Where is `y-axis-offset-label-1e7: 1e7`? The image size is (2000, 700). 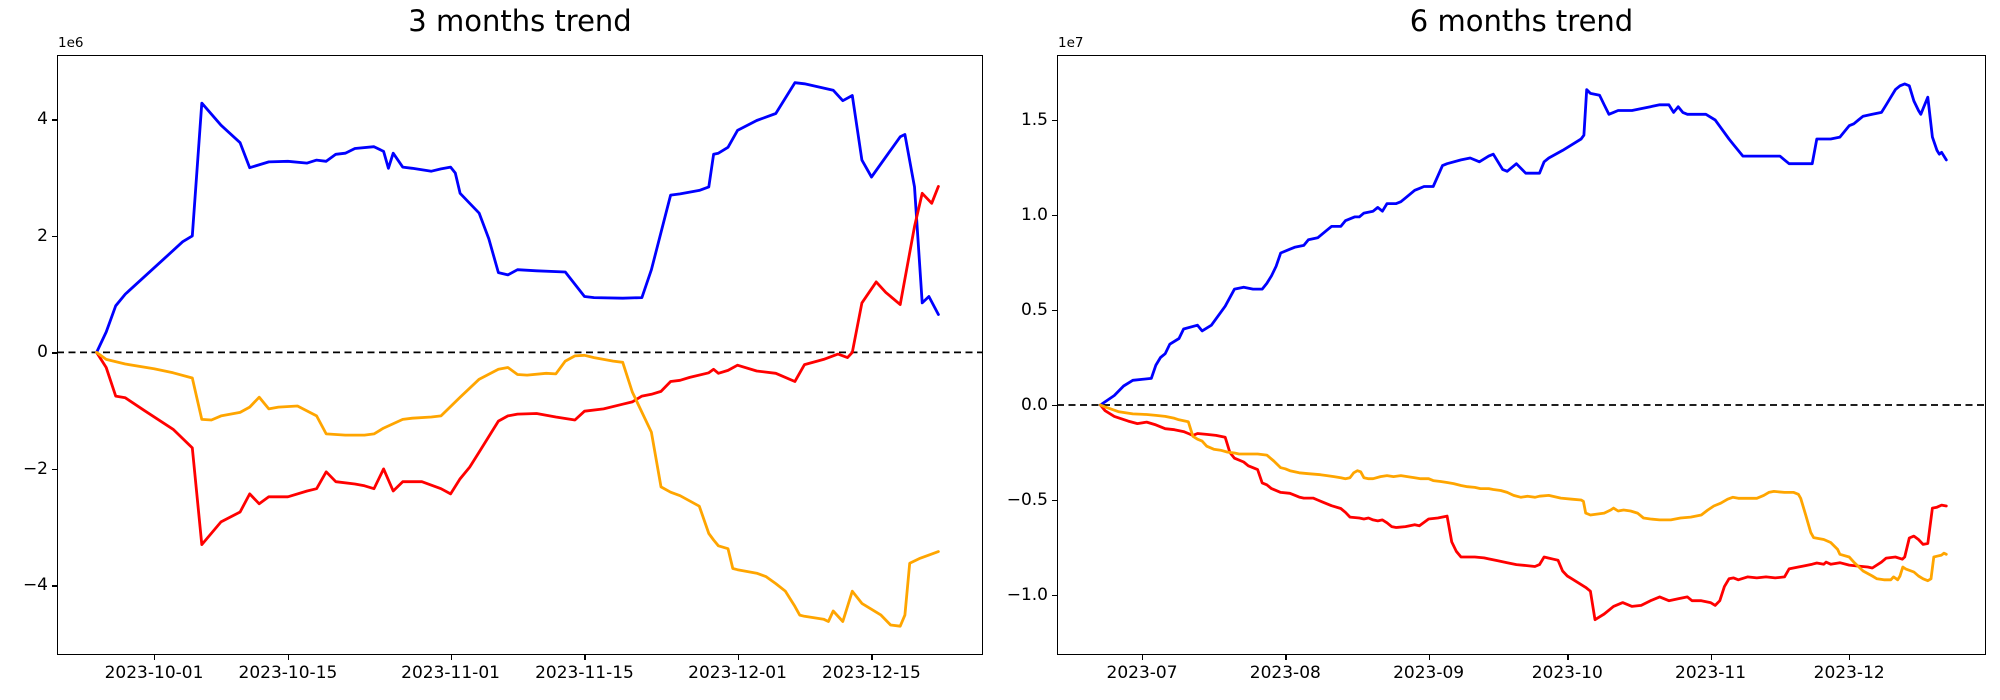
y-axis-offset-label-1e7: 1e7 is located at coordinates (1071, 43).